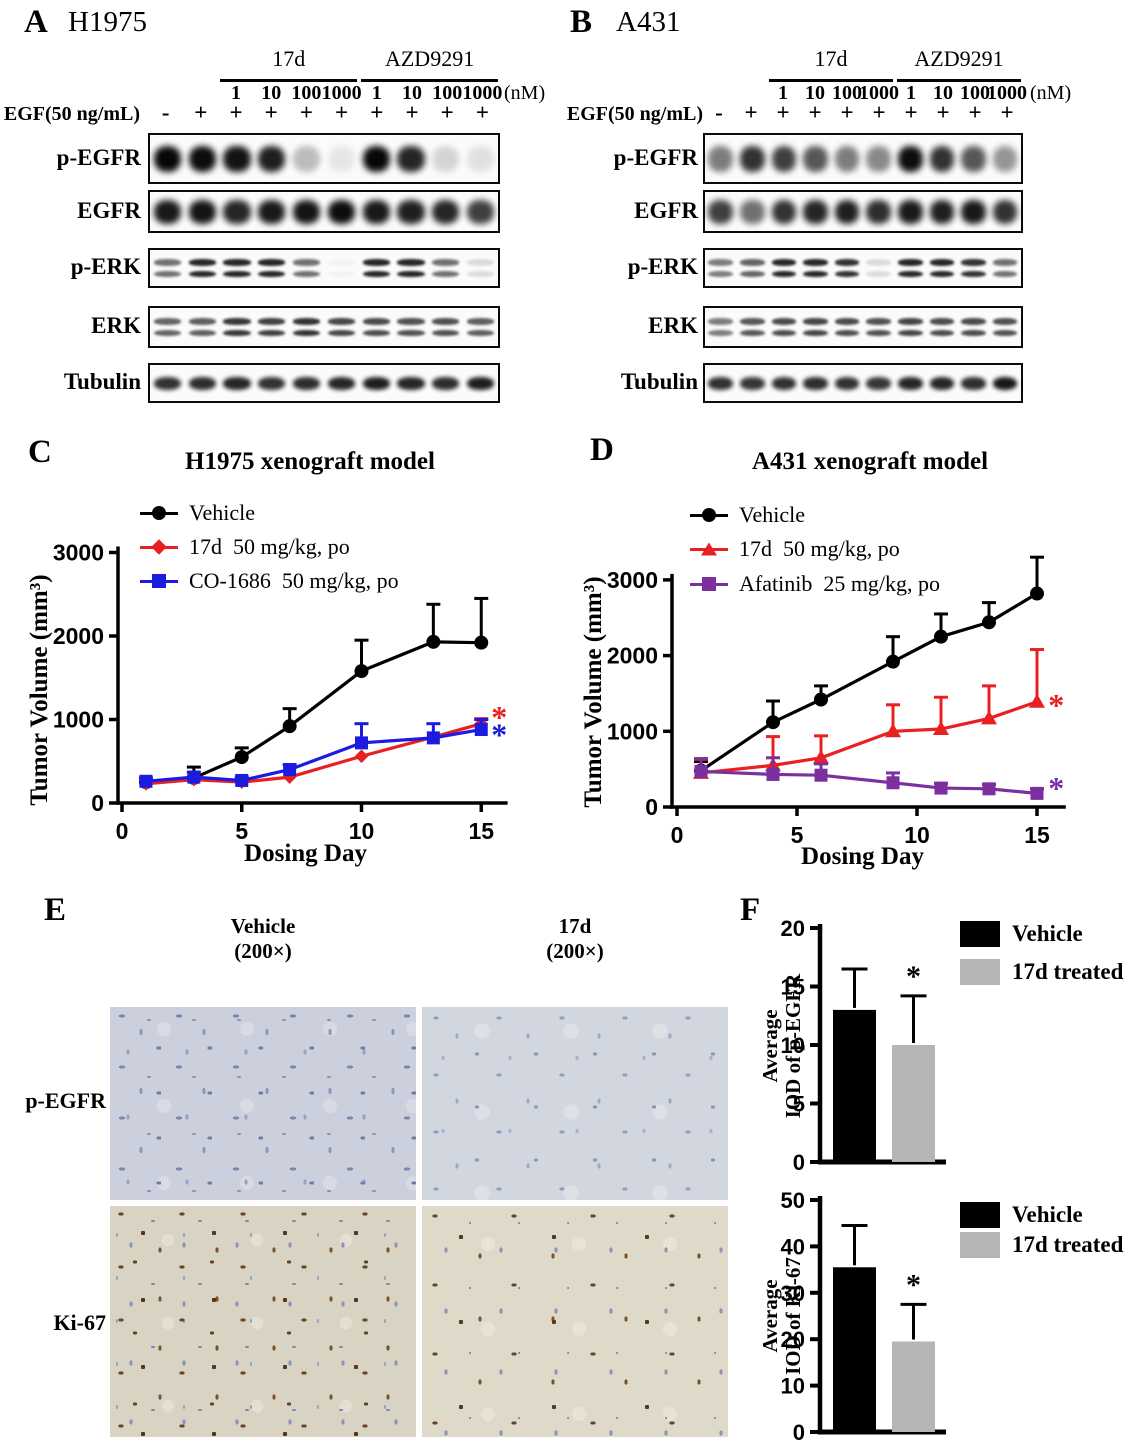 This screenshot has width=1135, height=1448. Describe the element at coordinates (593, 692) in the screenshot. I see `panel-d-y-axis-label: Tumor Volume (mm³)` at that location.